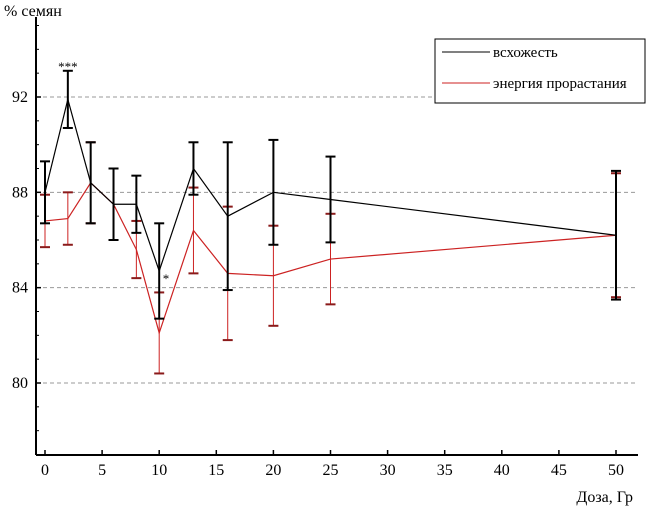 The height and width of the screenshot is (512, 658). I want to click on legend-label-vskhozhest: всхожесть, so click(525, 53).